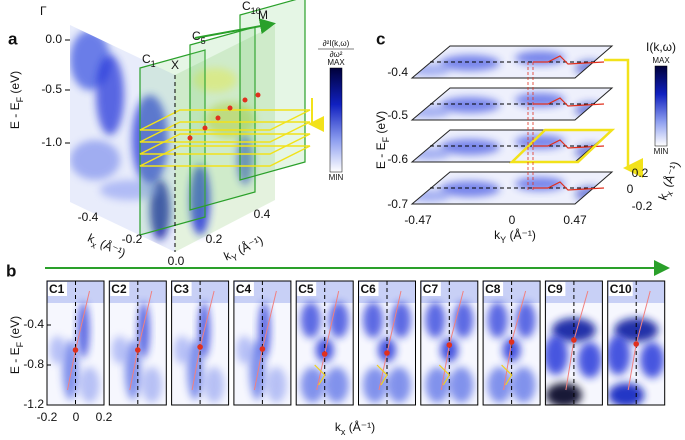 The image size is (685, 440). What do you see at coordinates (256, 11) in the screenshot?
I see `cut-label-sub: 10` at bounding box center [256, 11].